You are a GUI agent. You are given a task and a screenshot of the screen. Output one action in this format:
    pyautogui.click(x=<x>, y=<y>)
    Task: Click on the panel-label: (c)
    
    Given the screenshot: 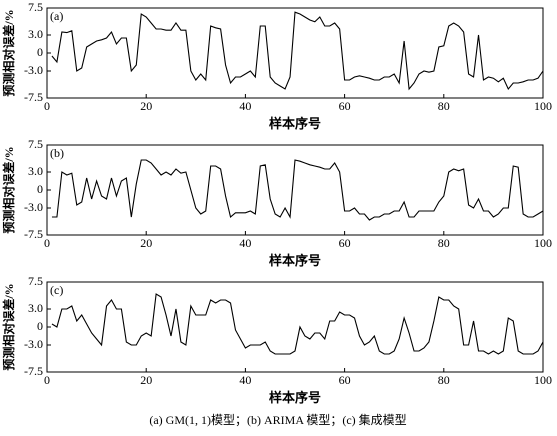 What is the action you would take?
    pyautogui.click(x=56, y=290)
    